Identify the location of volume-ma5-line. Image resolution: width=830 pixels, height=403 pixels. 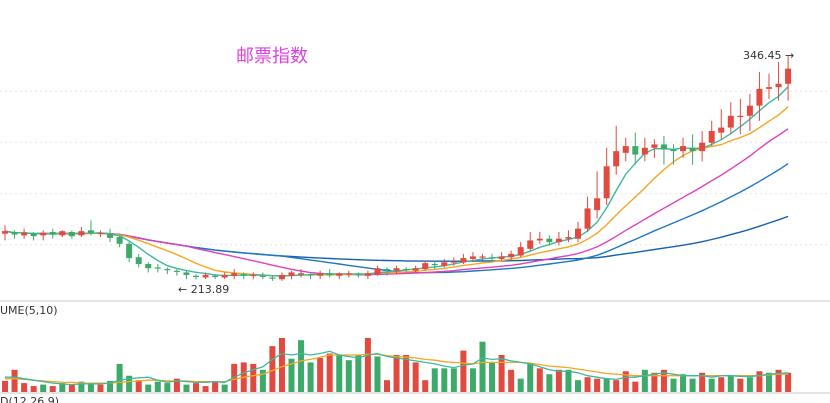
(397, 368).